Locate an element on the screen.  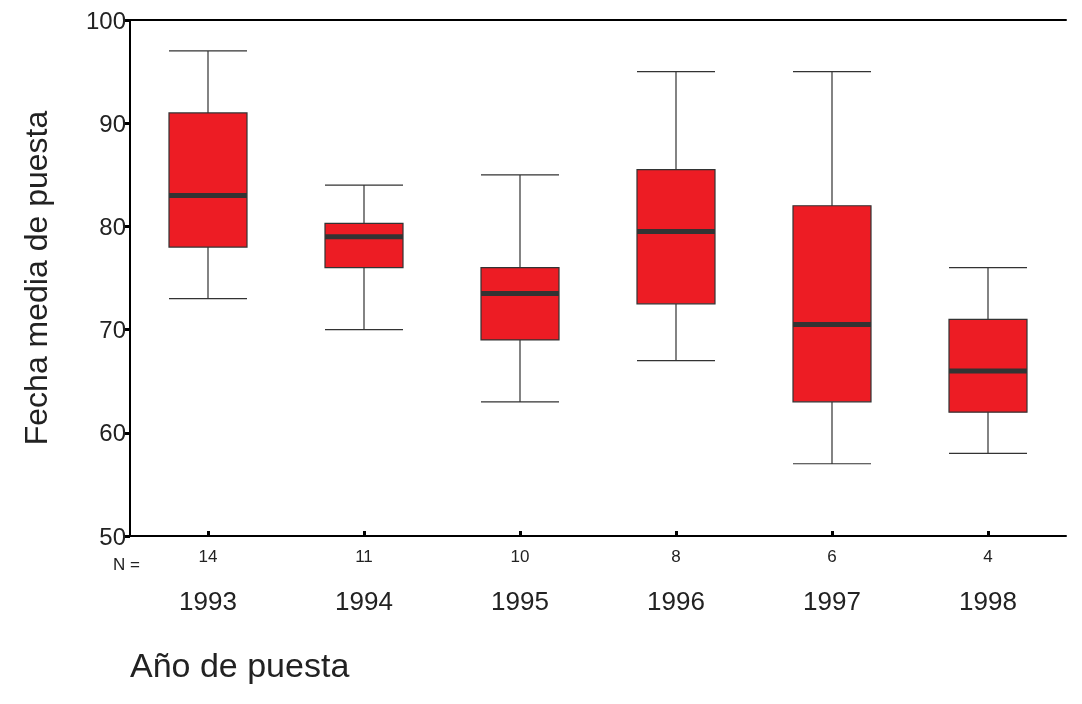
text: 6 is located at coordinates (832, 556).